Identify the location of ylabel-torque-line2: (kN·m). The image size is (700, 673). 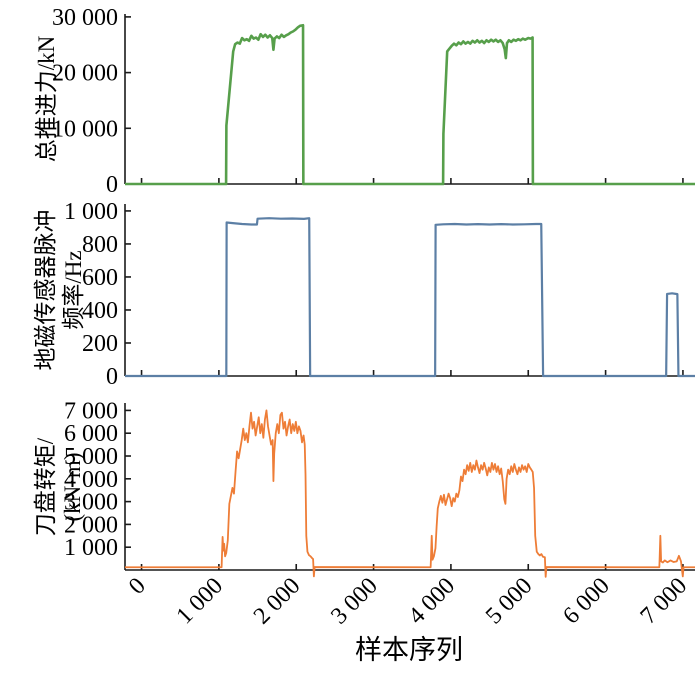
(72, 487).